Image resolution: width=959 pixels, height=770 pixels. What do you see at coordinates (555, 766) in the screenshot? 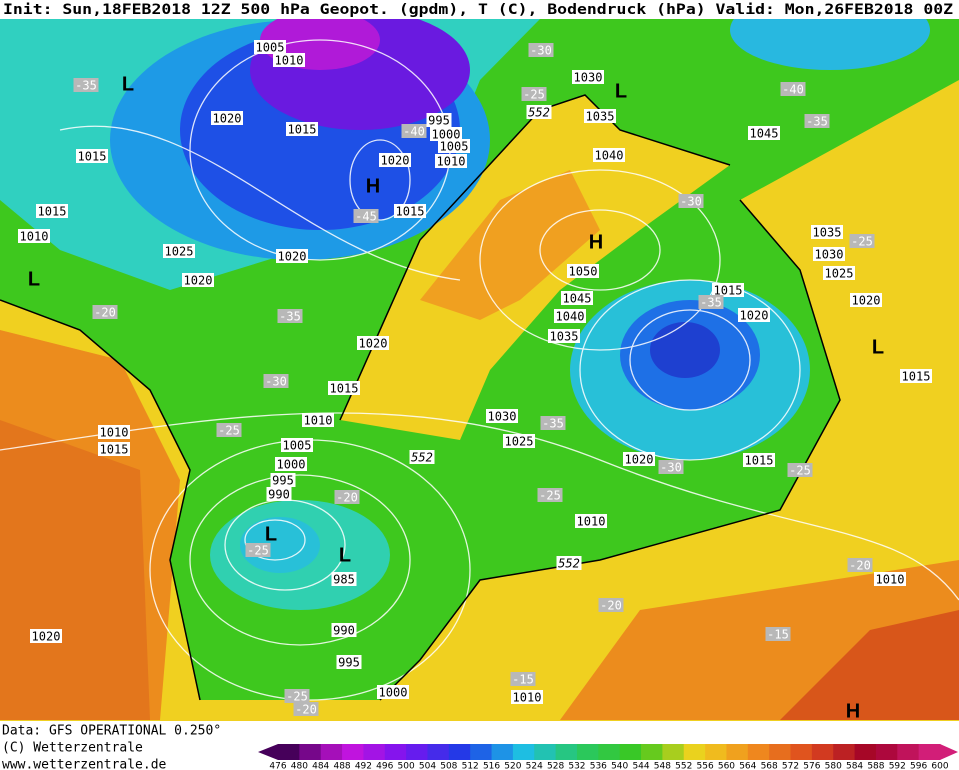
I see `colorbar-label: 528` at bounding box center [555, 766].